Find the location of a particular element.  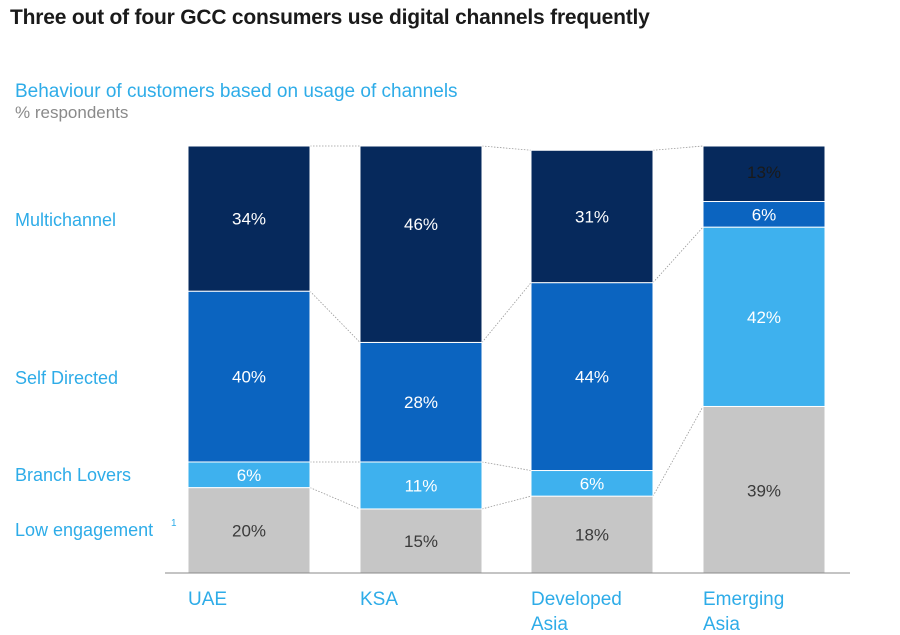

data-label: 28% is located at coordinates (421, 402).